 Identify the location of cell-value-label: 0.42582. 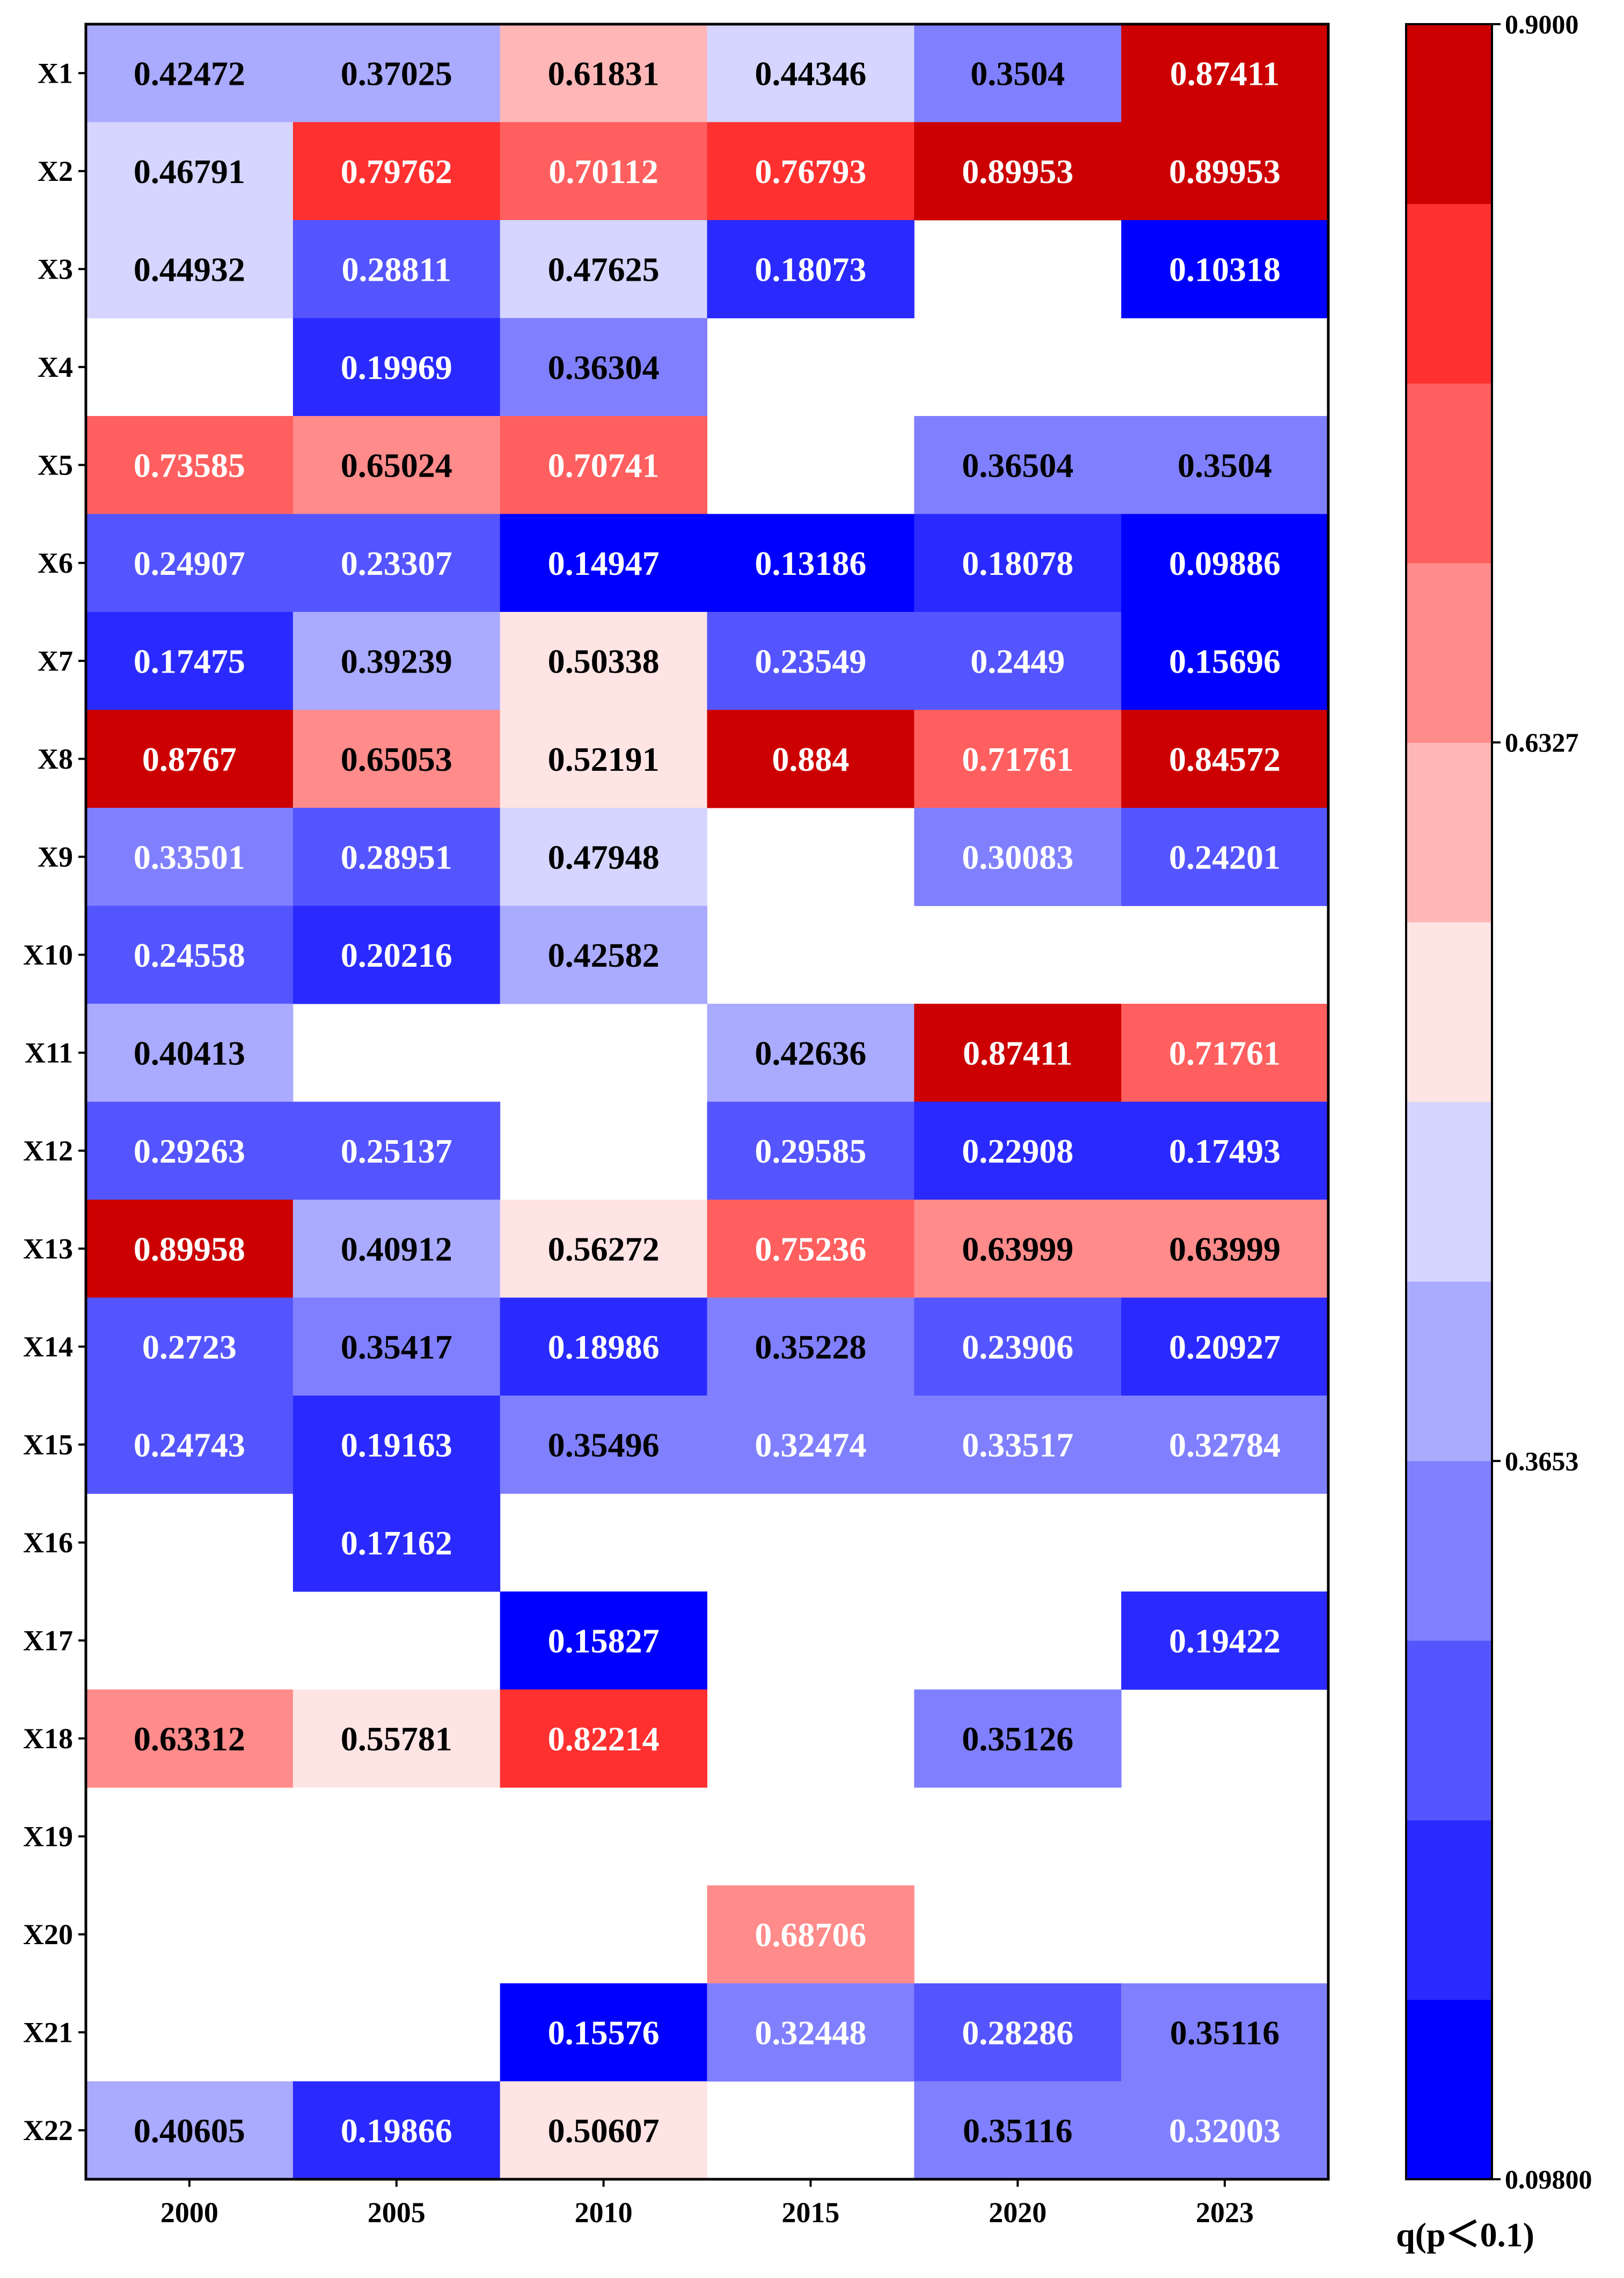
(604, 955).